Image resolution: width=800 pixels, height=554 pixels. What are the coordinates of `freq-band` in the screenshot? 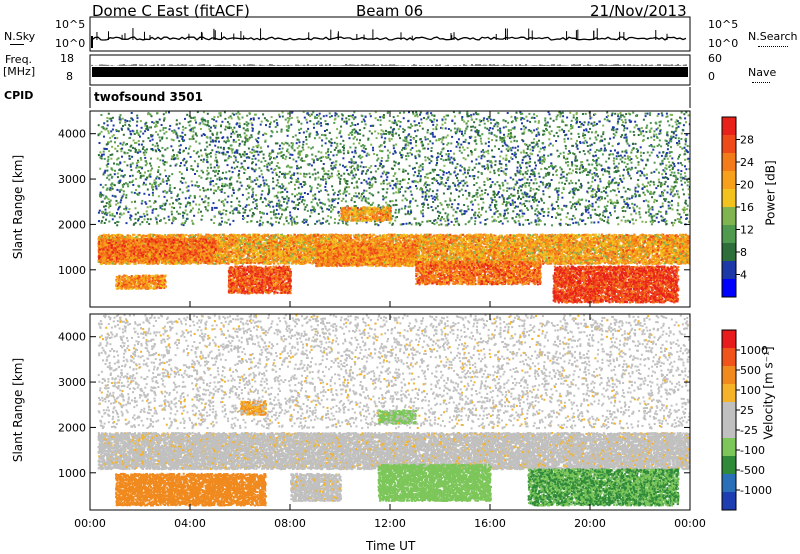 It's located at (390, 72).